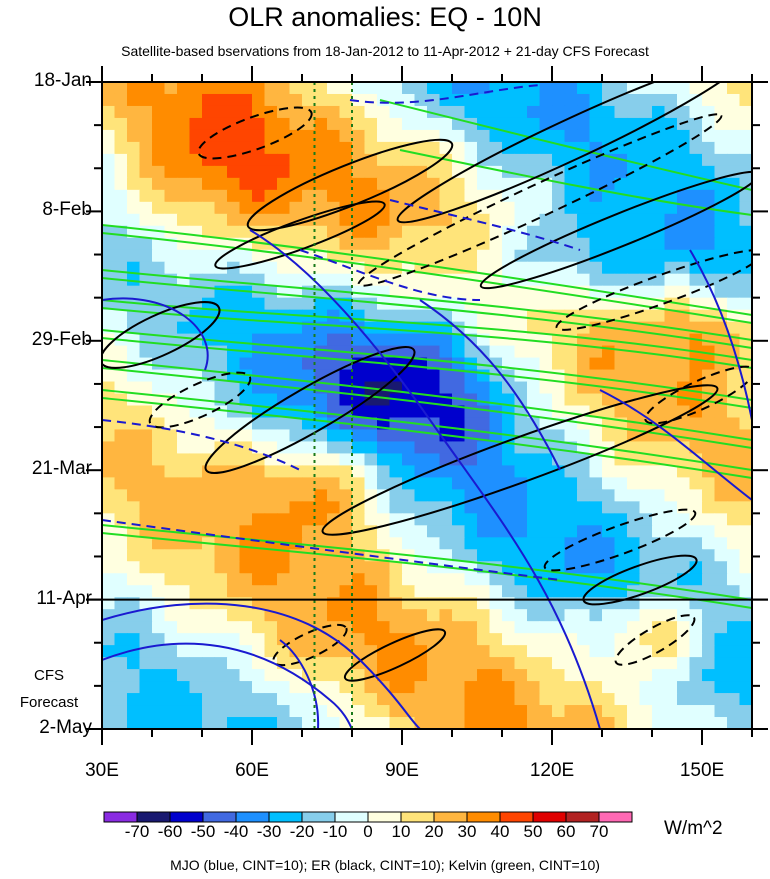 The image size is (770, 879). I want to click on colorbar-swatch, so click(186, 817).